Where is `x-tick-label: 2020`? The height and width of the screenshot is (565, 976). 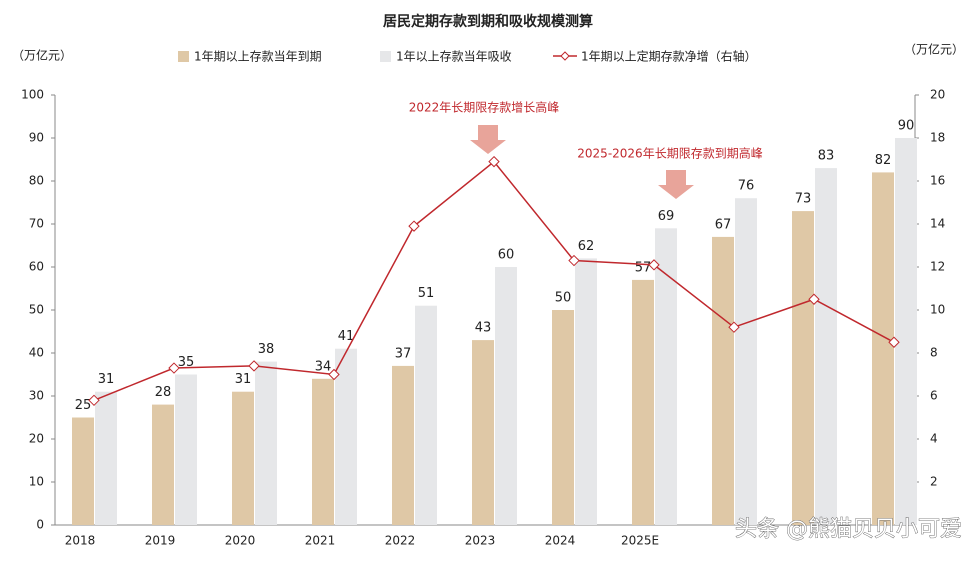 x-tick-label: 2020 is located at coordinates (240, 541).